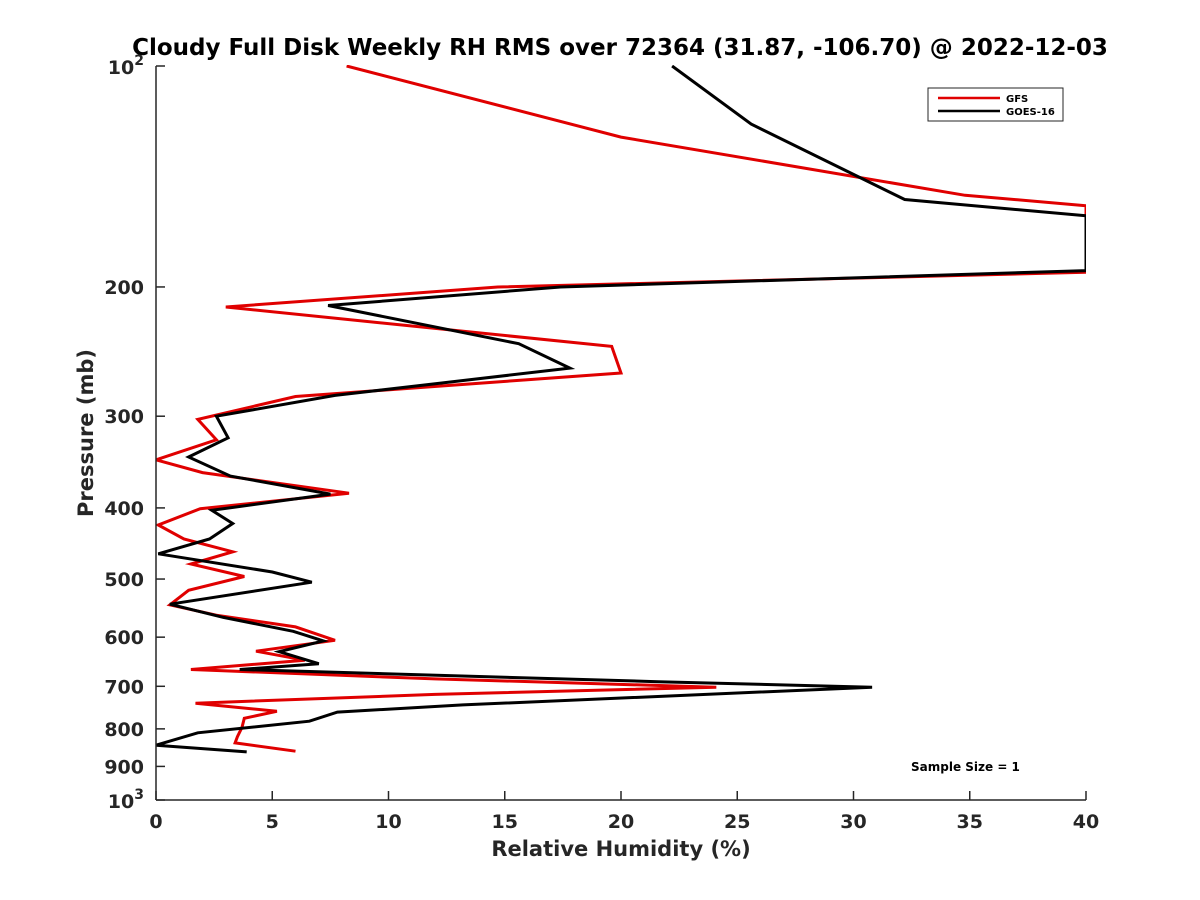 This screenshot has height=900, width=1200. I want to click on x-axis-label: Relative Humidity (%), so click(620, 849).